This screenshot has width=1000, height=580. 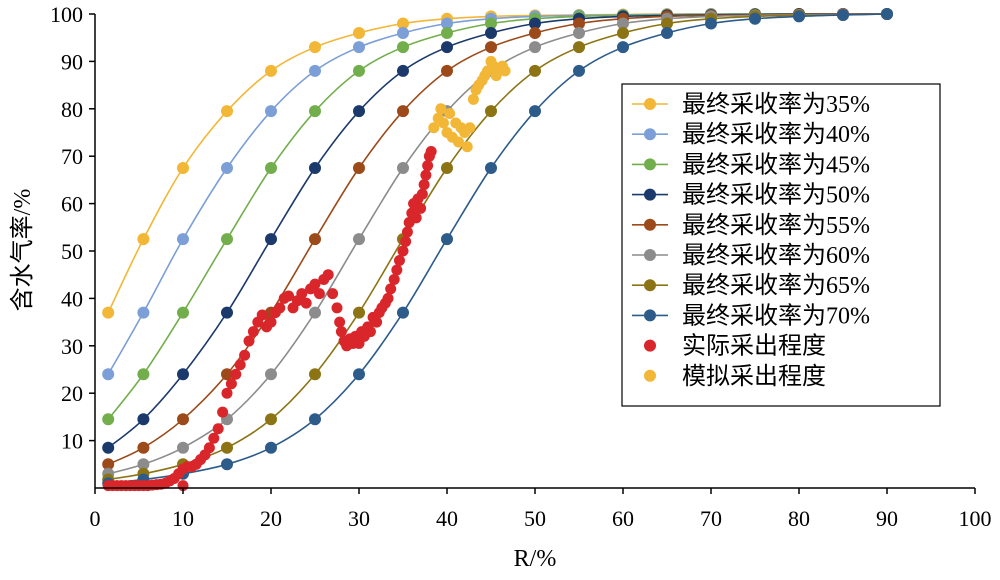 What do you see at coordinates (711, 518) in the screenshot?
I see `x-tick-label: 70` at bounding box center [711, 518].